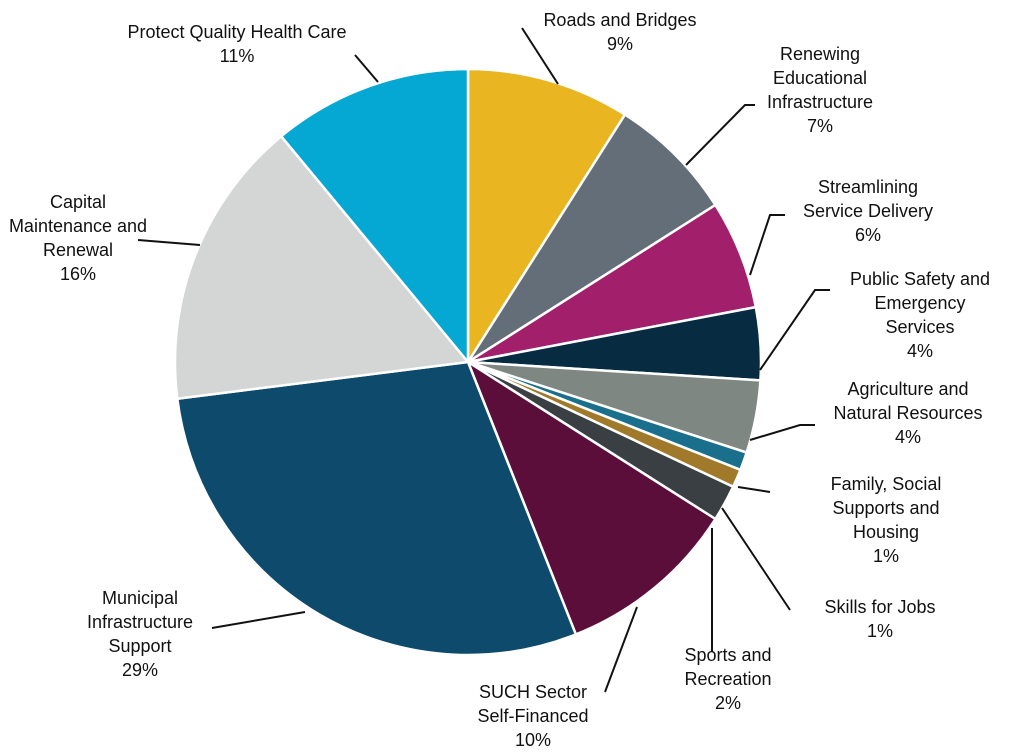 The image size is (1014, 752). What do you see at coordinates (819, 126) in the screenshot?
I see `value-label: 7%` at bounding box center [819, 126].